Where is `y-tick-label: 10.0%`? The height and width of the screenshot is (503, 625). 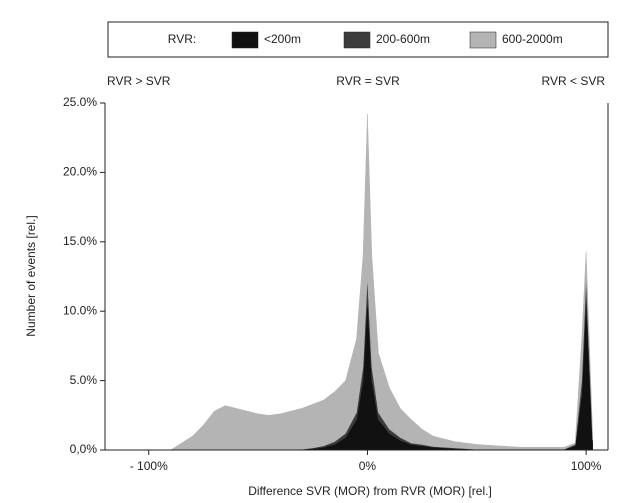
y-tick-label: 10.0% is located at coordinates (80, 310).